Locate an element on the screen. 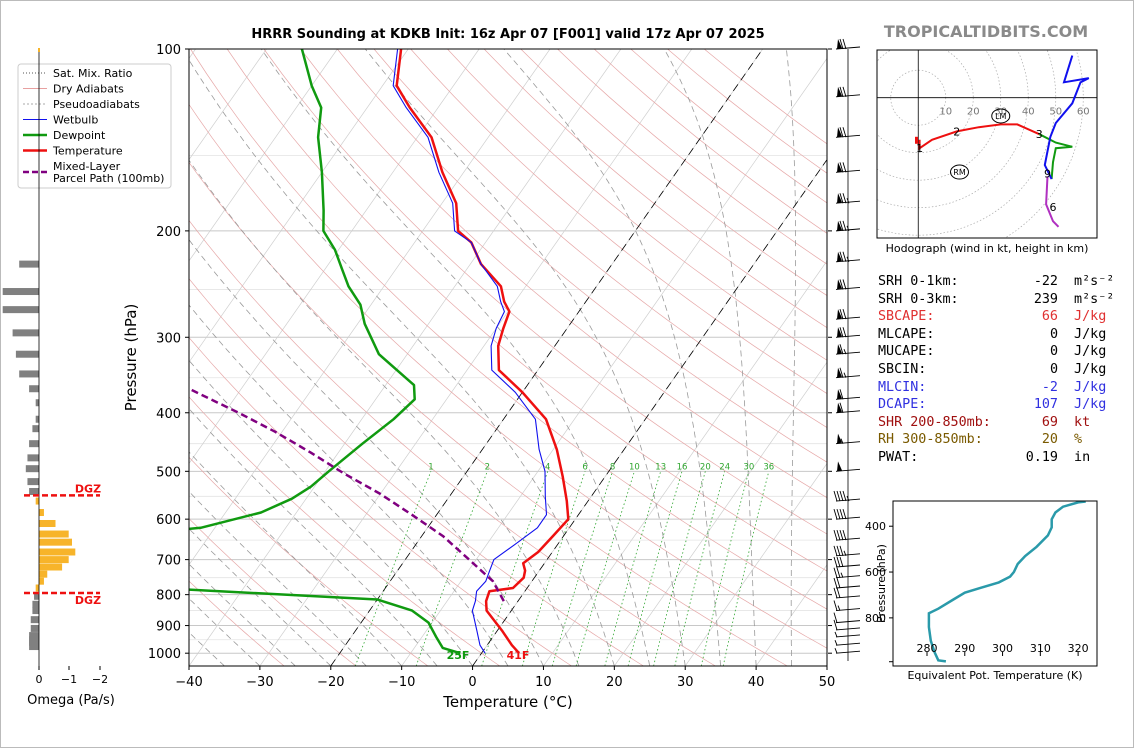 The width and height of the screenshot is (1134, 749). stat-value: 239 is located at coordinates (1033, 300).